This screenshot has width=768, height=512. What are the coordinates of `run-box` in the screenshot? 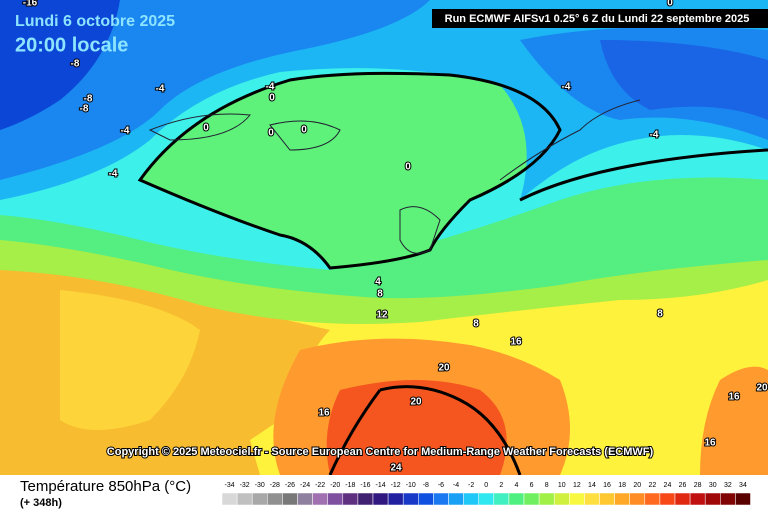 It's located at (600, 18).